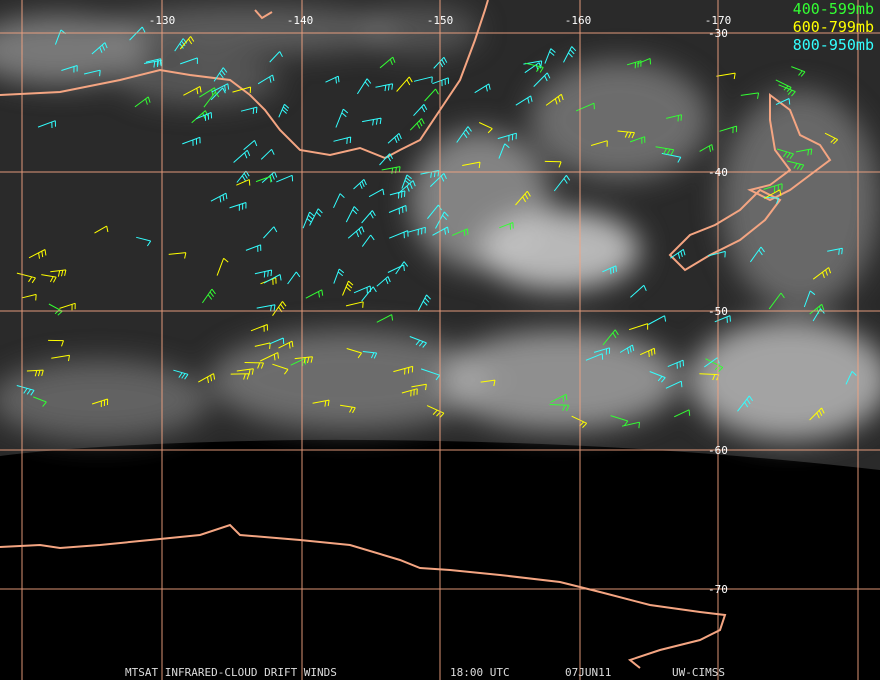 The image size is (880, 680). What do you see at coordinates (718, 33) in the screenshot?
I see `lat-label: -30` at bounding box center [718, 33].